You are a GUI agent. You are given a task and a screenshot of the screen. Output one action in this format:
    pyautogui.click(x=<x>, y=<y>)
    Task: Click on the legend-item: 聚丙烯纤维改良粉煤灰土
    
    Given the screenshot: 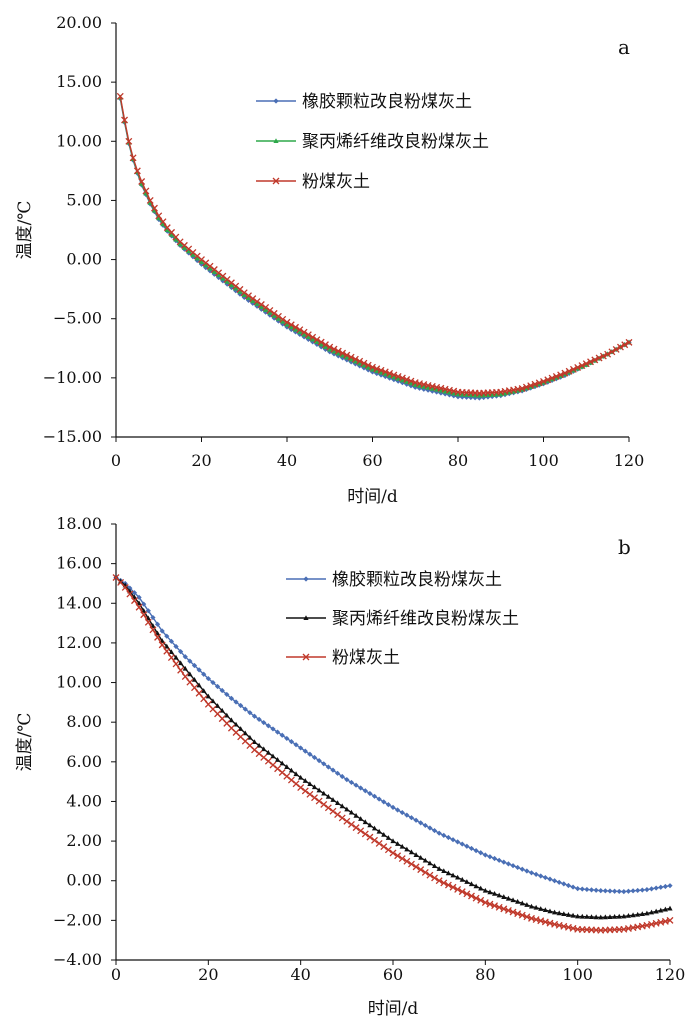 What is the action you would take?
    pyautogui.click(x=402, y=619)
    